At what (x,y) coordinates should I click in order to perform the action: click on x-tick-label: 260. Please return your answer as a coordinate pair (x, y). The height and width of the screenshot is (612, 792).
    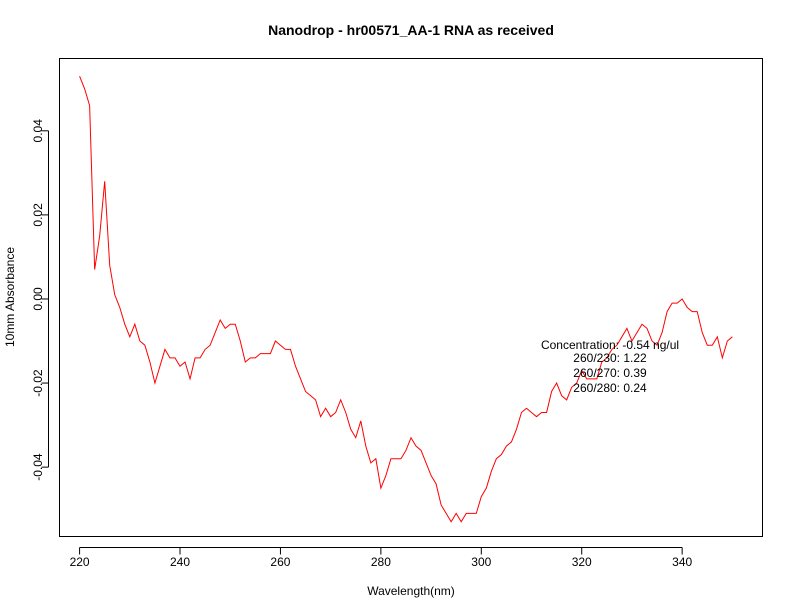
    Looking at the image, I should click on (280, 562).